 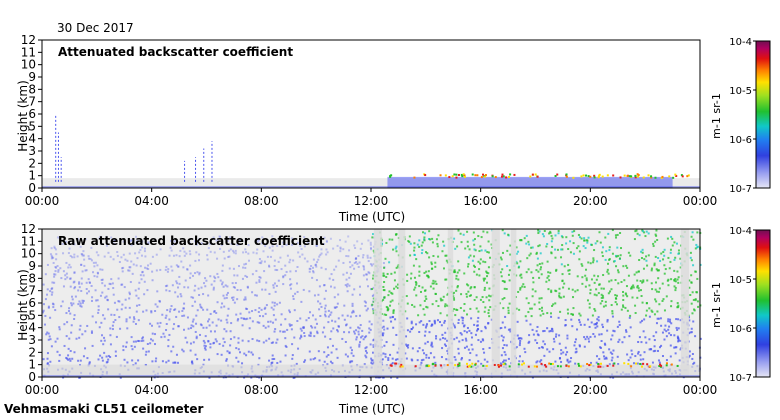 I want to click on signal-gap, so click(x=402, y=303).